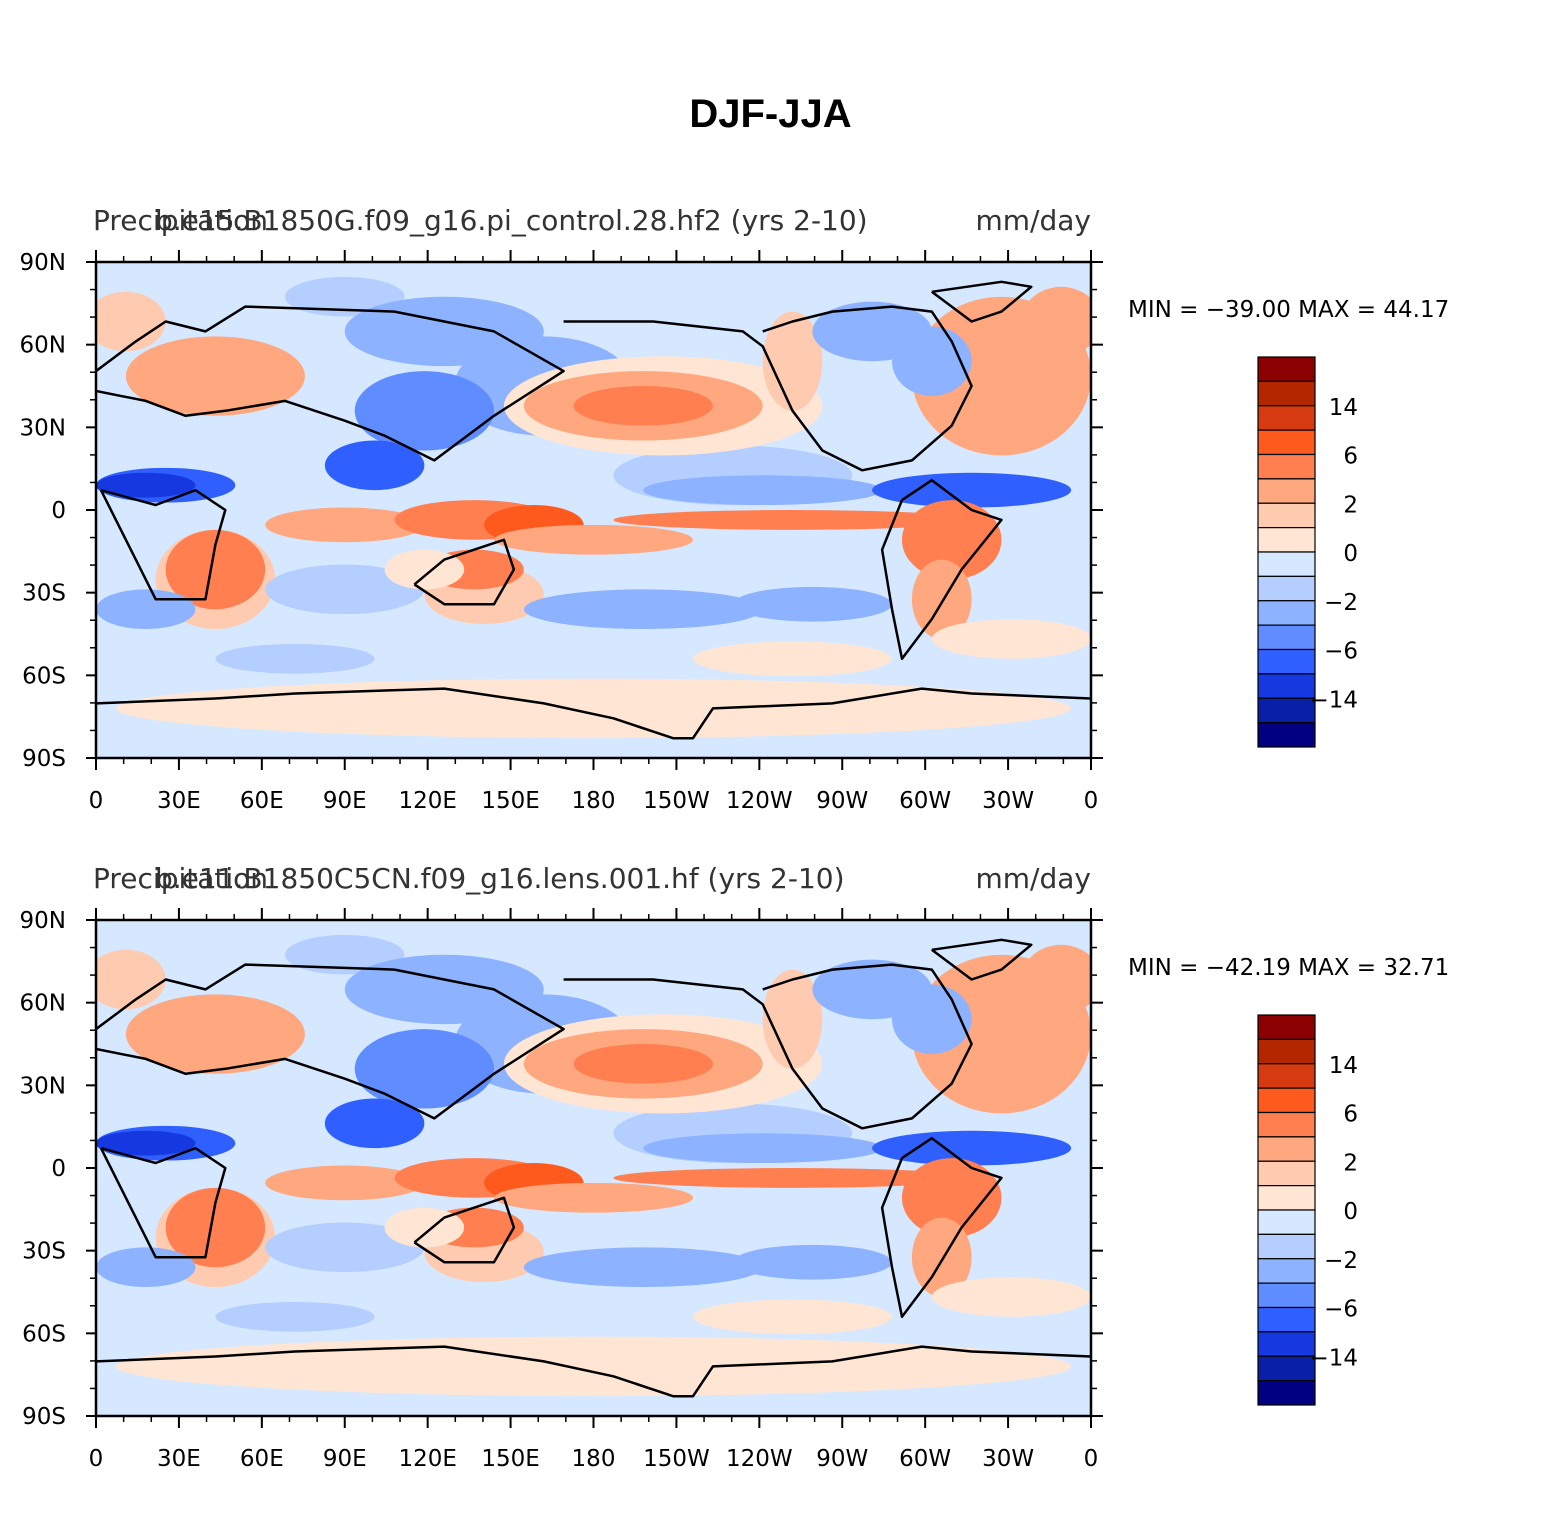 The image size is (1541, 1538). What do you see at coordinates (1008, 1457) in the screenshot?
I see `lon-tick-label: 30W` at bounding box center [1008, 1457].